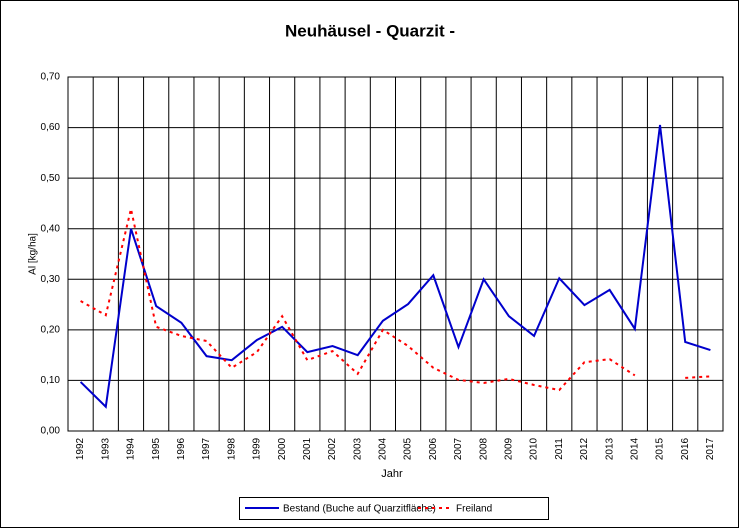  Describe the element at coordinates (51, 279) in the screenshot. I see `y-tick-label: 0,30` at that location.